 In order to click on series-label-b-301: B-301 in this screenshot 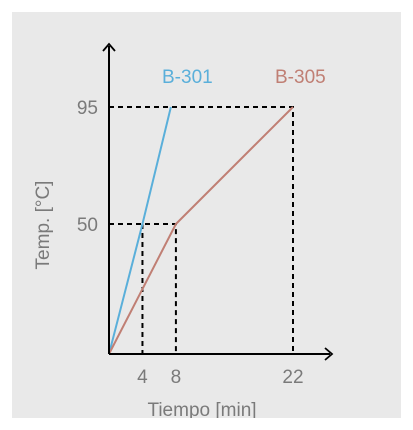, I will do `click(187, 77)`.